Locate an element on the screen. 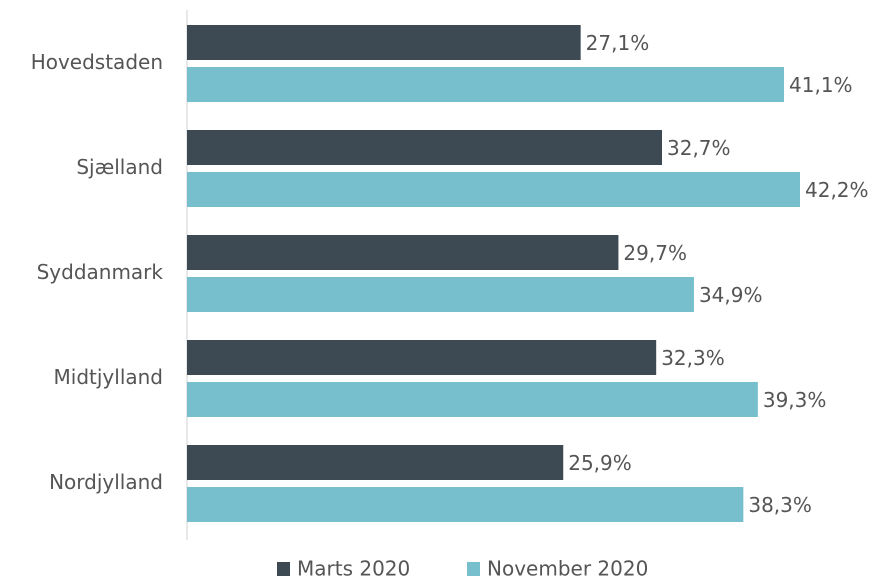  value-label: 42,2% is located at coordinates (837, 190).